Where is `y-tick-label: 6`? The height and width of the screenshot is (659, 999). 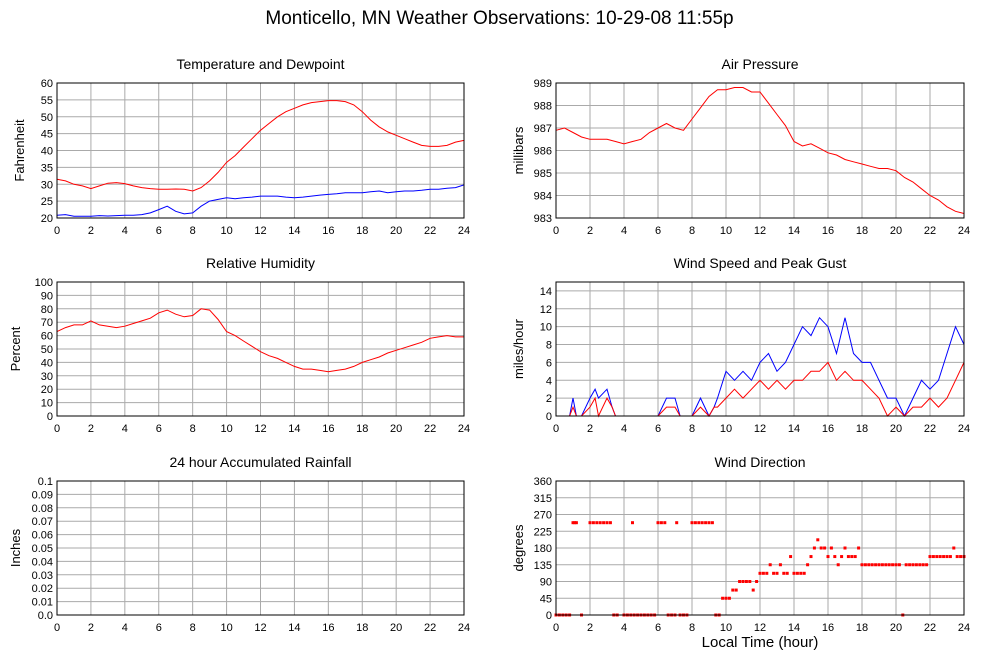 y-tick-label: 6 is located at coordinates (549, 363).